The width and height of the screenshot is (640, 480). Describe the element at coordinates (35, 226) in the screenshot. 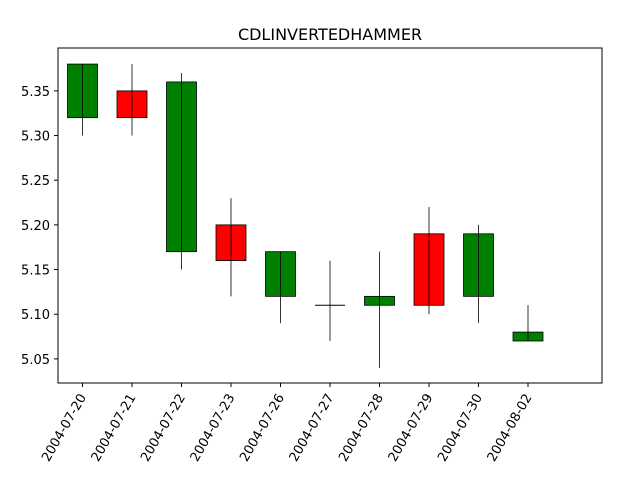

I see `y-tick-label: 5.20` at that location.